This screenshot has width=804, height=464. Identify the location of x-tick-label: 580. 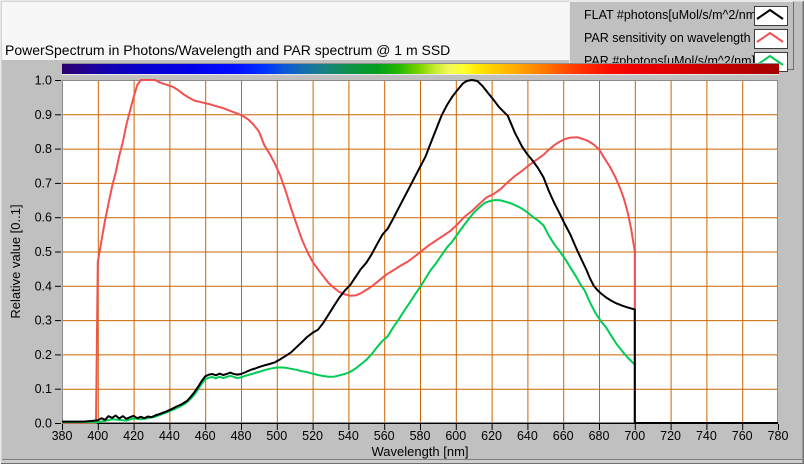
(420, 436).